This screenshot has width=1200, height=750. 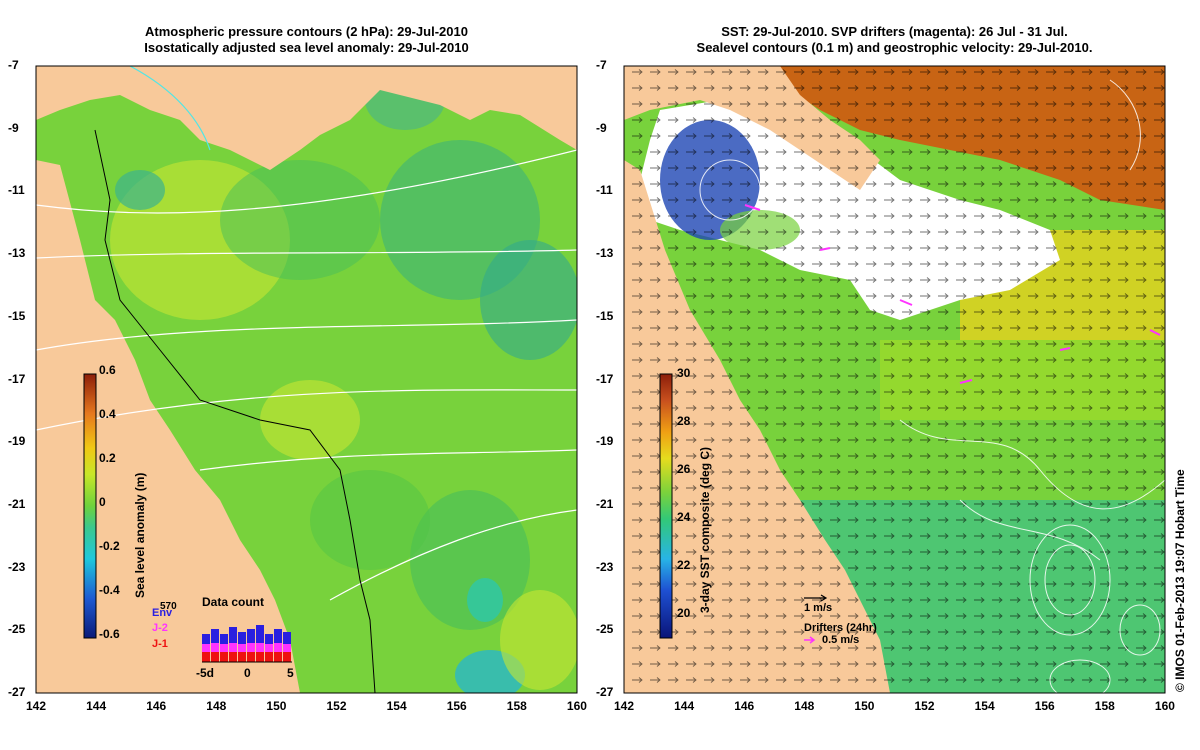 I want to click on tick-label: 26, so click(x=684, y=469).